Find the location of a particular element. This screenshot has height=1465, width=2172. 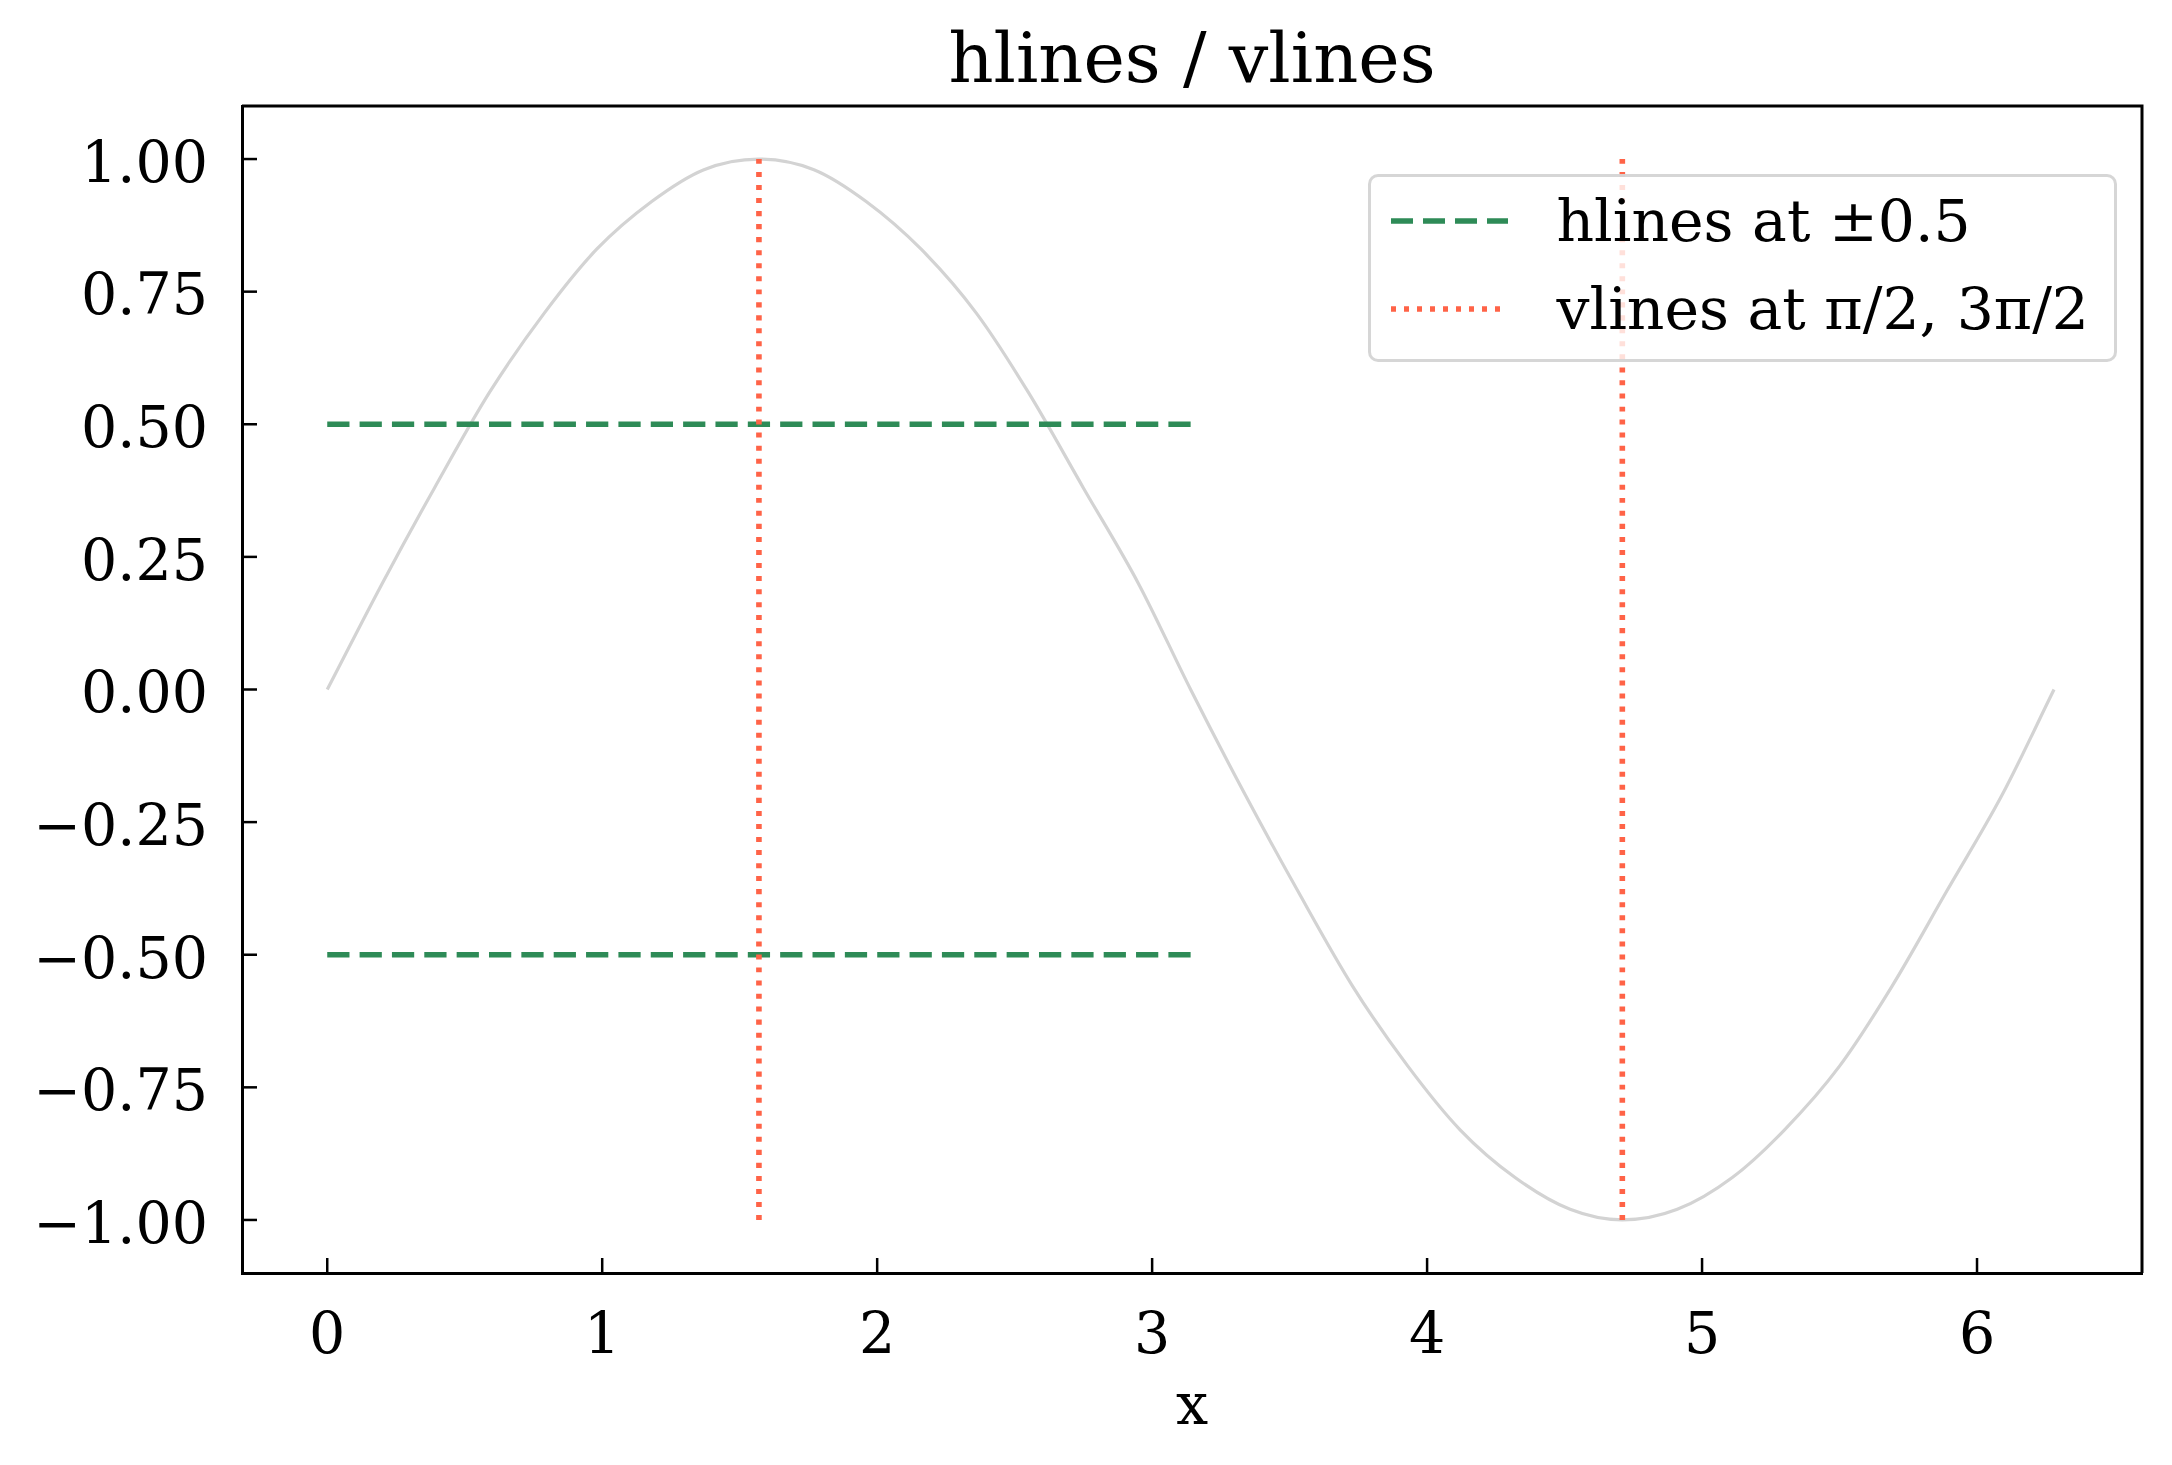

y-tick-label: −0.50 is located at coordinates (120, 957).